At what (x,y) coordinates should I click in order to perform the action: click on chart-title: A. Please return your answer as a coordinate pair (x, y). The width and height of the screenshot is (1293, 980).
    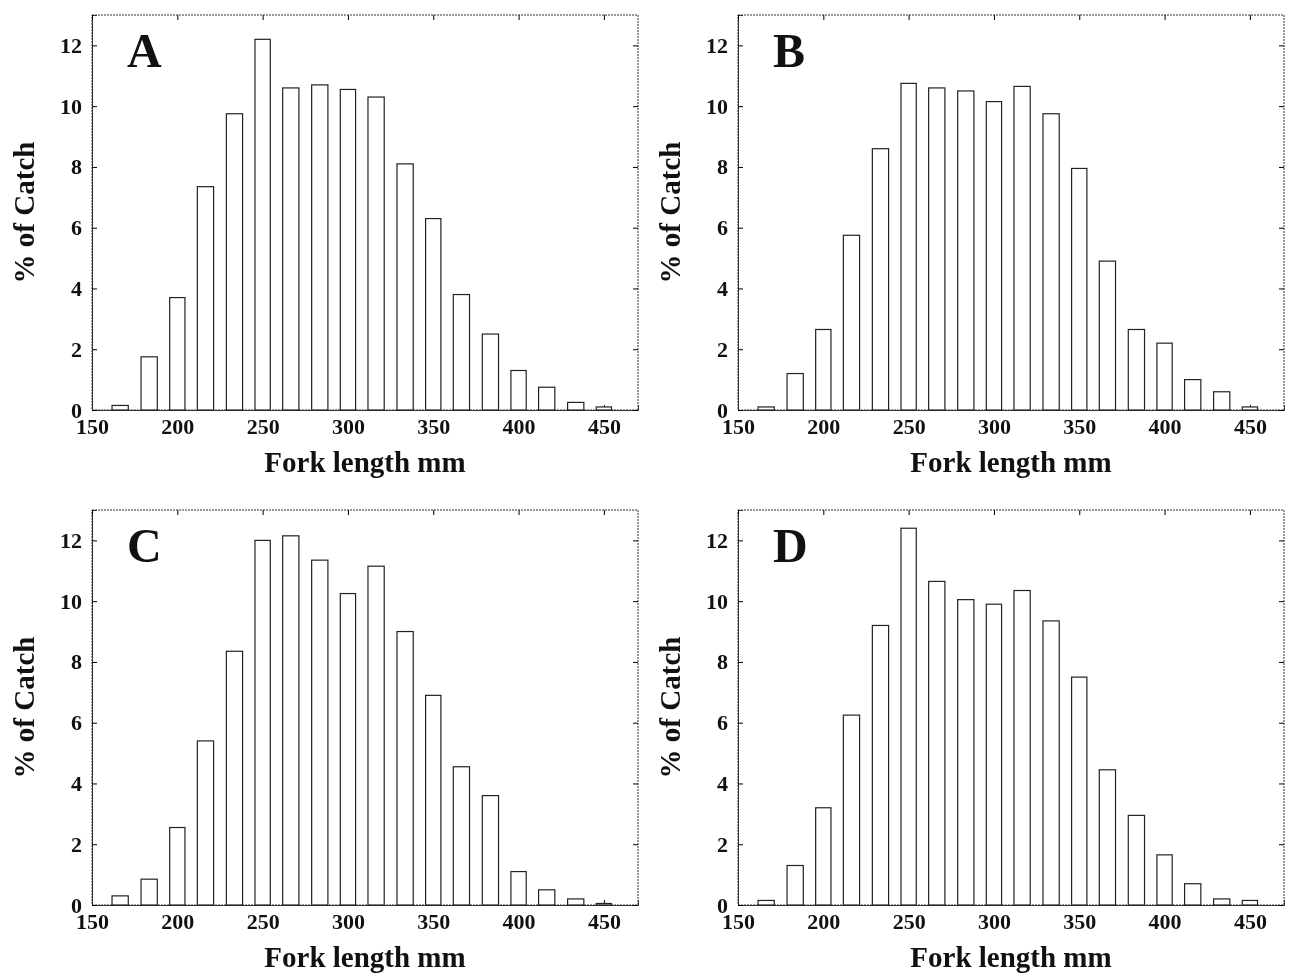
    Looking at the image, I should click on (144, 50).